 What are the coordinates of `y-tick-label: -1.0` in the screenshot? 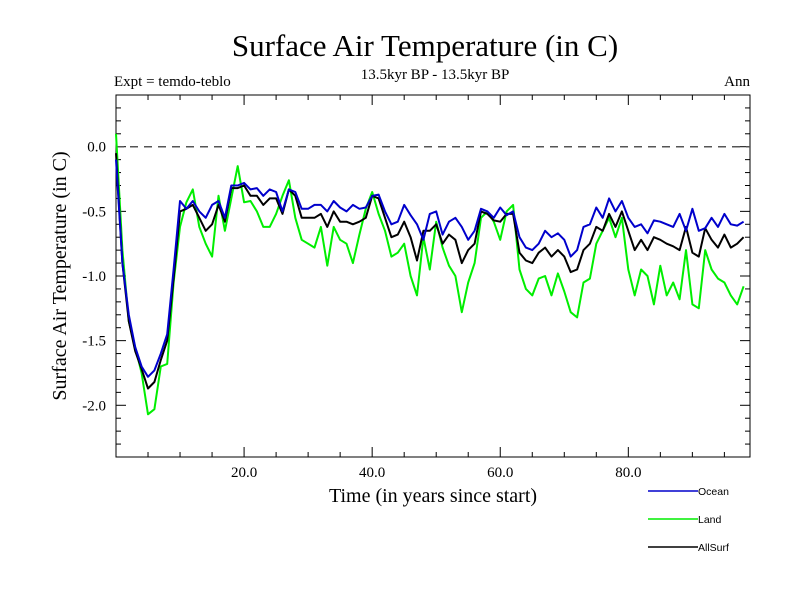 It's located at (94, 277).